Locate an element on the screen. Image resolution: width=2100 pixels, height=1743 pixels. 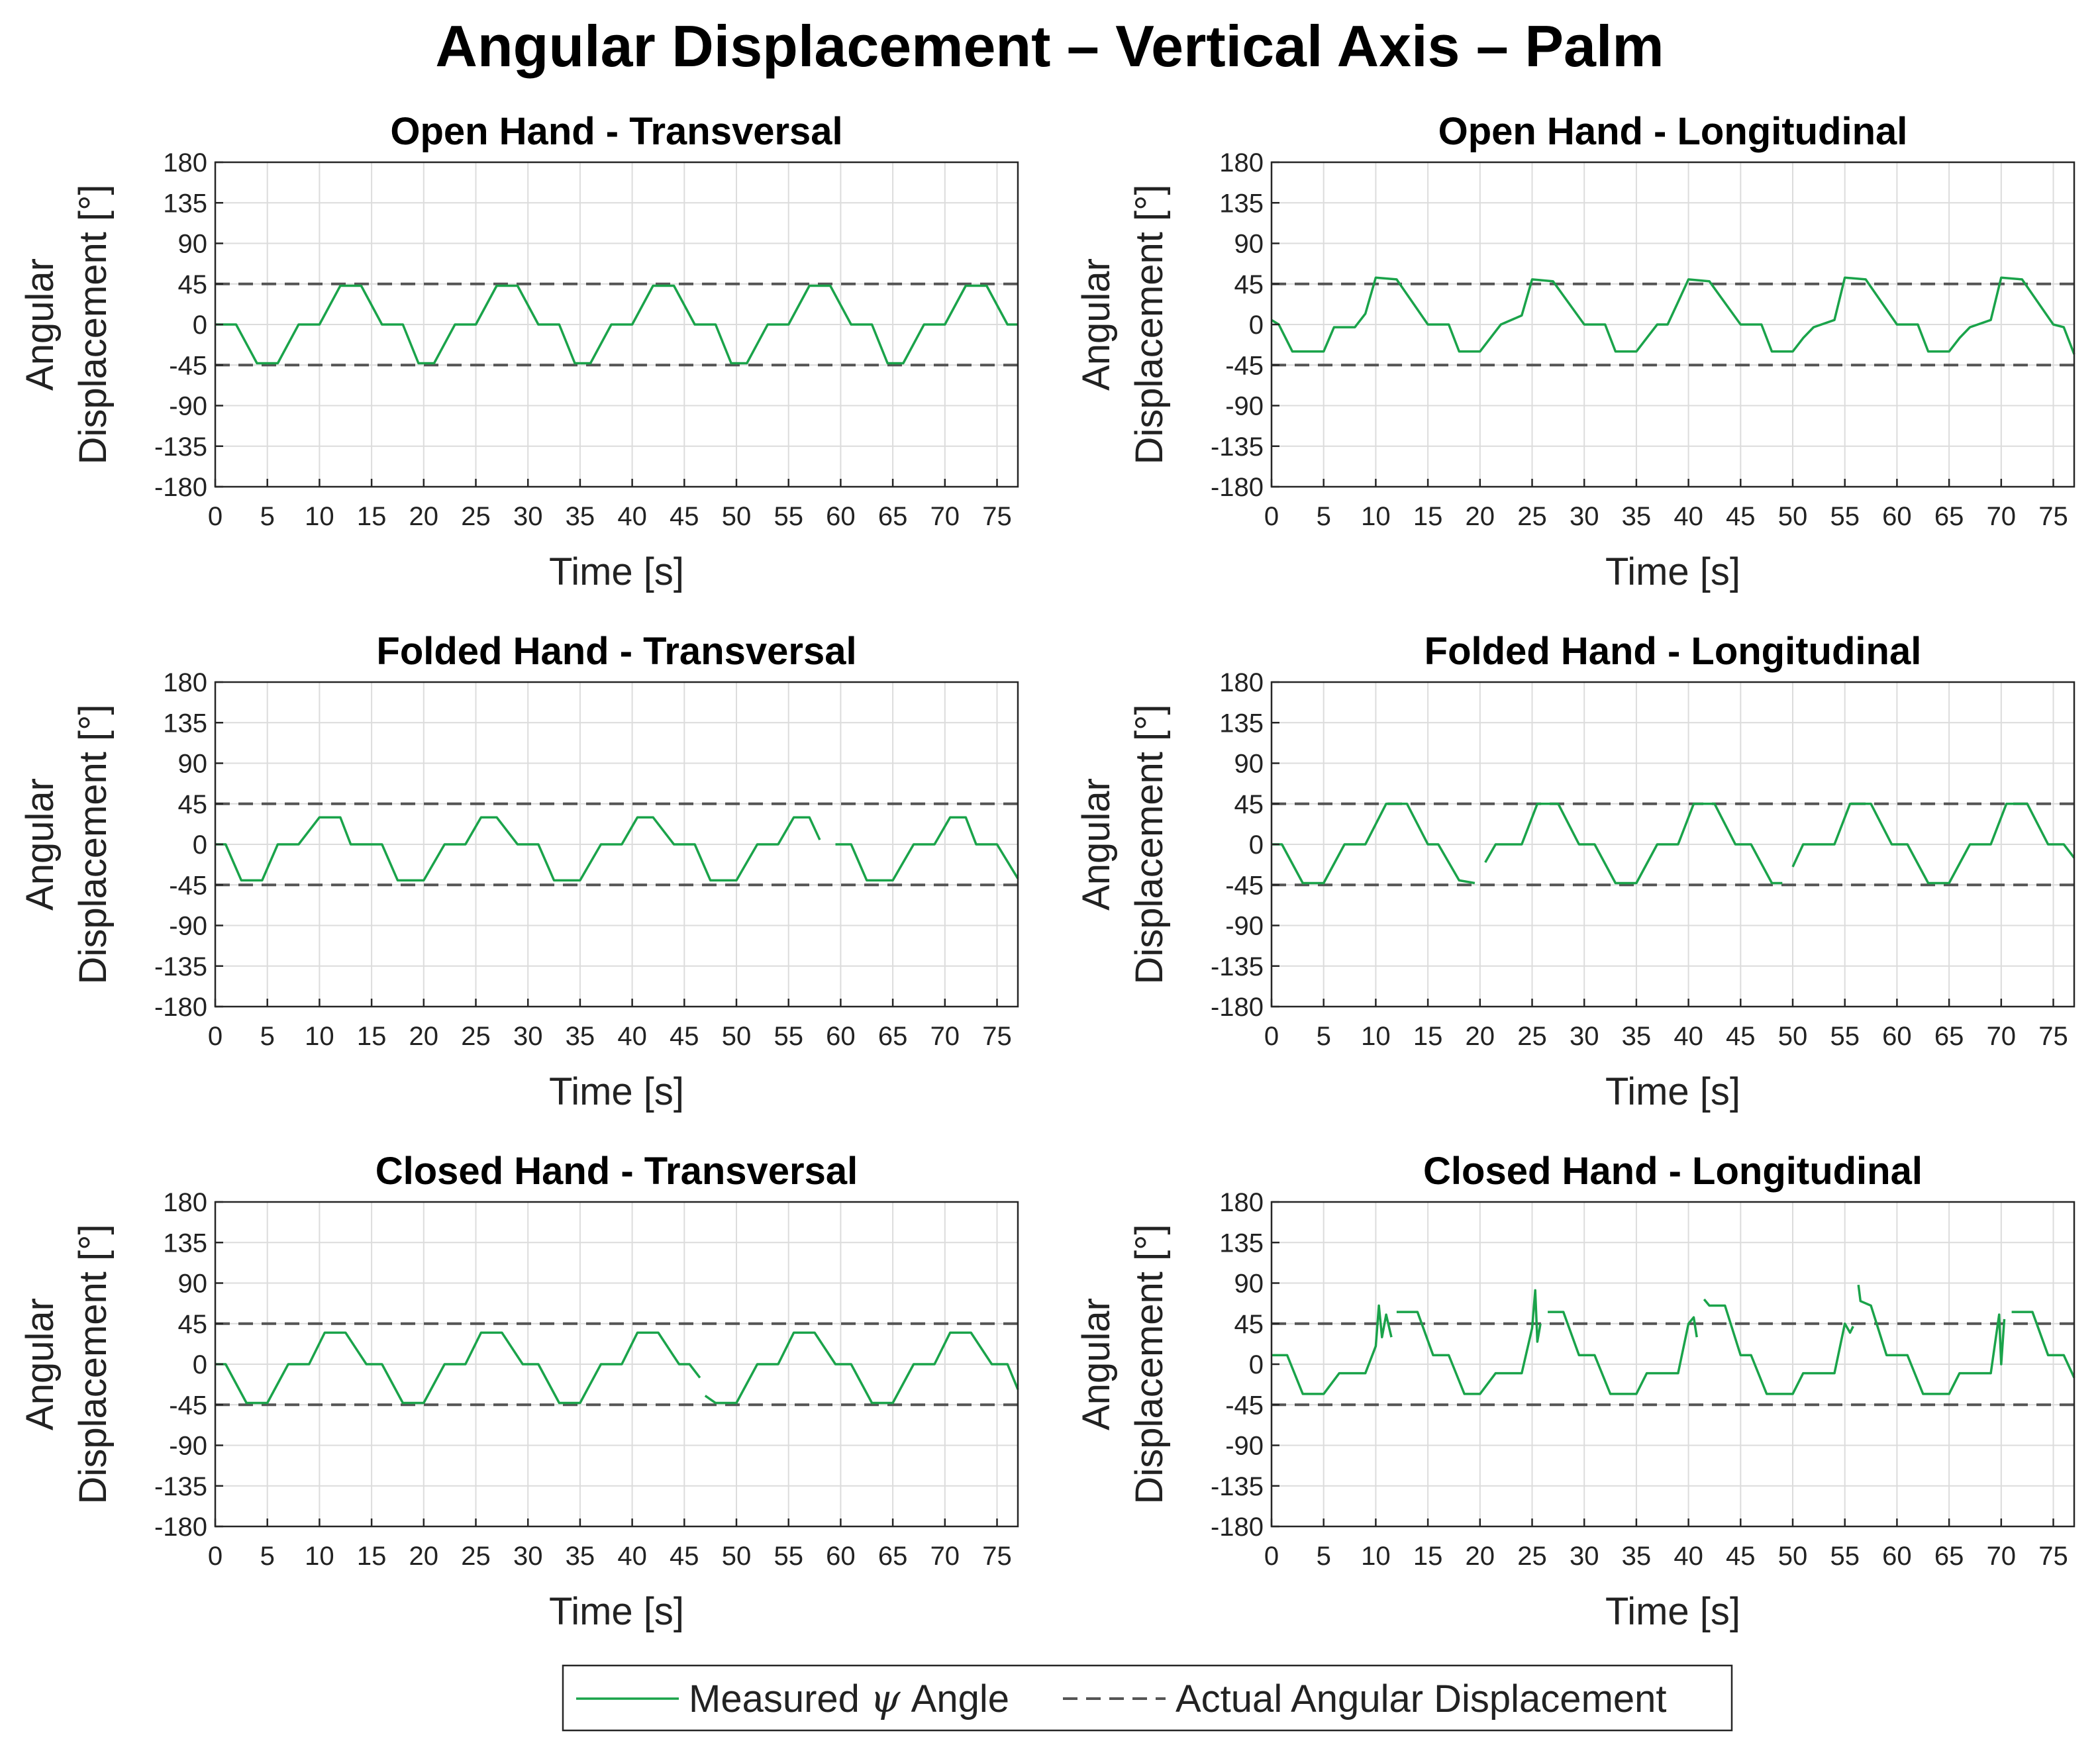
x-tick-label: 75 is located at coordinates (2053, 516).